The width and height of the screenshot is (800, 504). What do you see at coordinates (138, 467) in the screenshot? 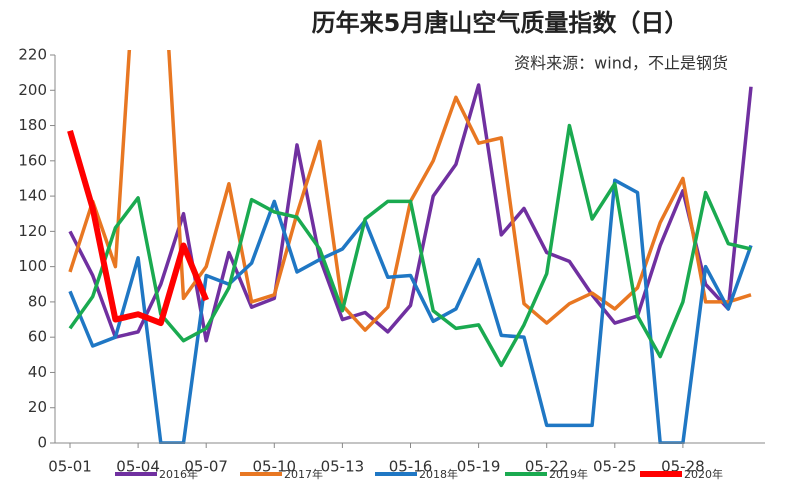
I see `x-tick-label: 05-04` at bounding box center [138, 467].